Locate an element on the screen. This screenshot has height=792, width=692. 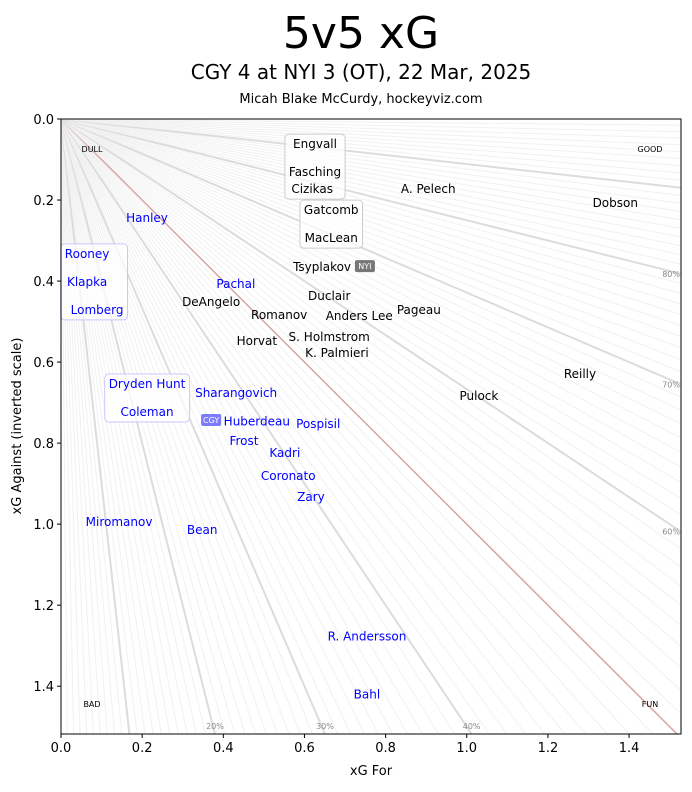
player-label: Hanley is located at coordinates (147, 218).